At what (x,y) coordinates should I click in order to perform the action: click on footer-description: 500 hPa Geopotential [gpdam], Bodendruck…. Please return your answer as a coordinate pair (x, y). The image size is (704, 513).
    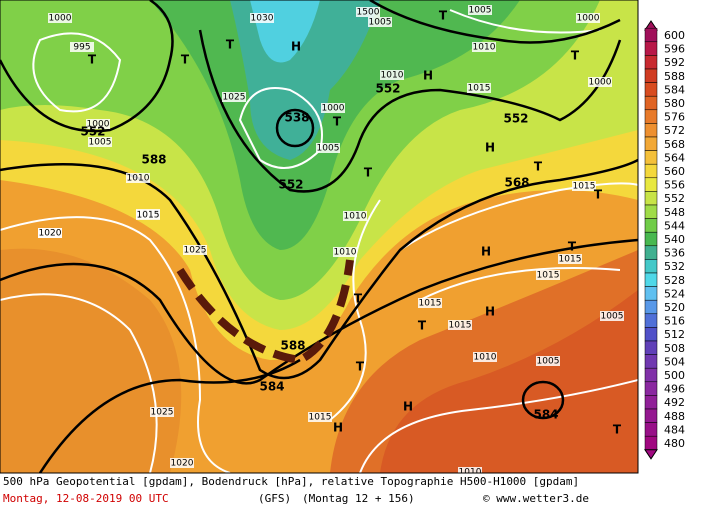
    Looking at the image, I should click on (291, 481).